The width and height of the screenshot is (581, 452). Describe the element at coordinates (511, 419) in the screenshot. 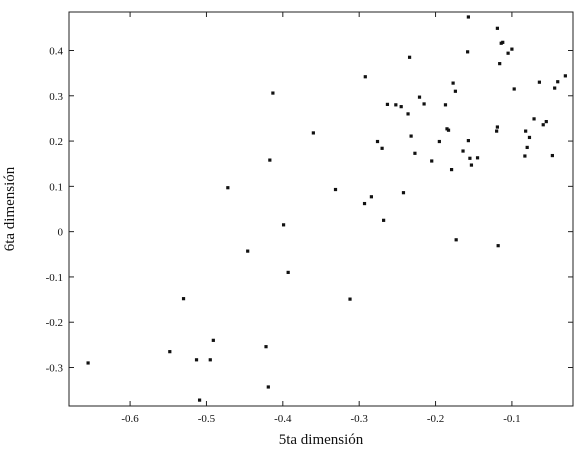

I see `x-tick-label: -0.1` at that location.